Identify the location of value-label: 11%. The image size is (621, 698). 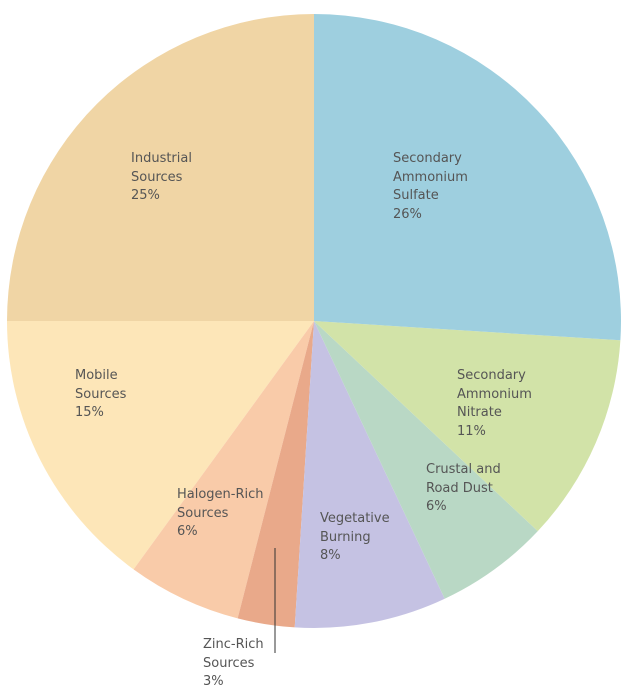
(471, 431).